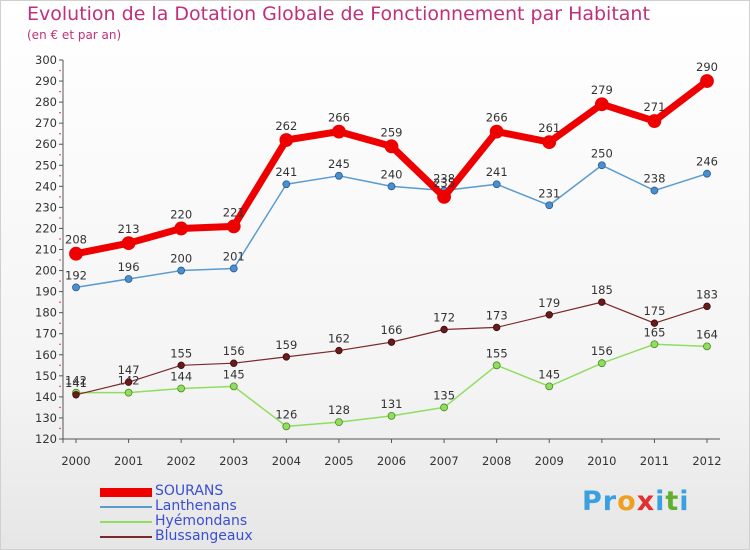  Describe the element at coordinates (496, 461) in the screenshot. I see `x-tick-label: 2008` at that location.